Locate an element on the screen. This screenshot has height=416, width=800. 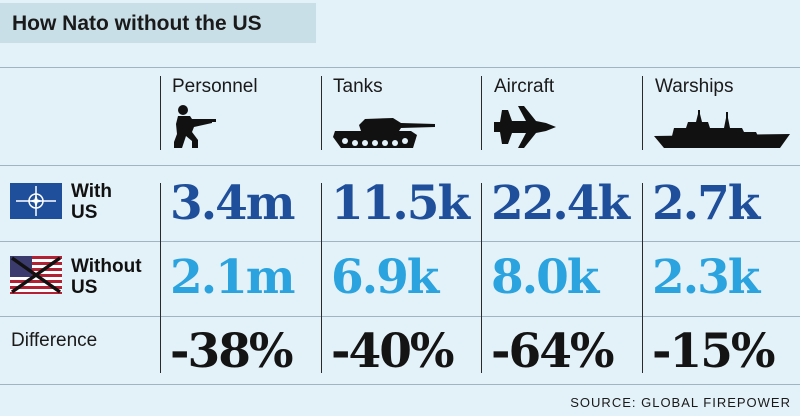
row-label-with-us: With US is located at coordinates (91, 202).